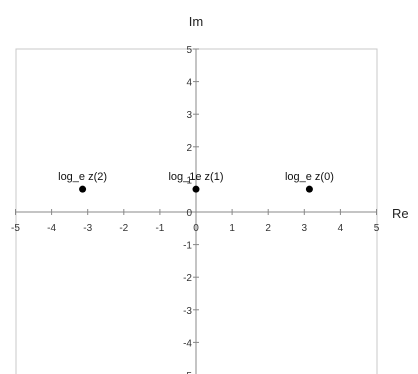  Describe the element at coordinates (159, 228) in the screenshot. I see `x-tick-label: -1` at that location.